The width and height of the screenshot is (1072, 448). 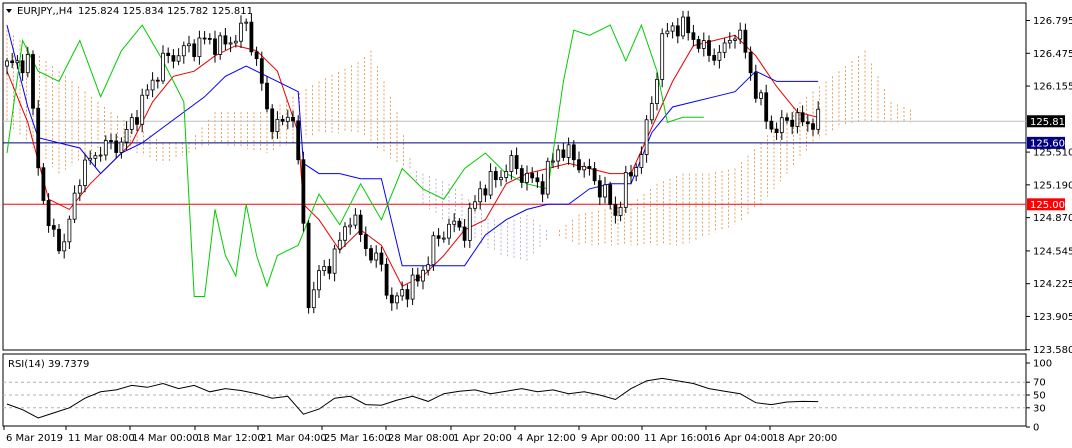 I want to click on price-tick-label: 126.475, so click(x=1052, y=54).